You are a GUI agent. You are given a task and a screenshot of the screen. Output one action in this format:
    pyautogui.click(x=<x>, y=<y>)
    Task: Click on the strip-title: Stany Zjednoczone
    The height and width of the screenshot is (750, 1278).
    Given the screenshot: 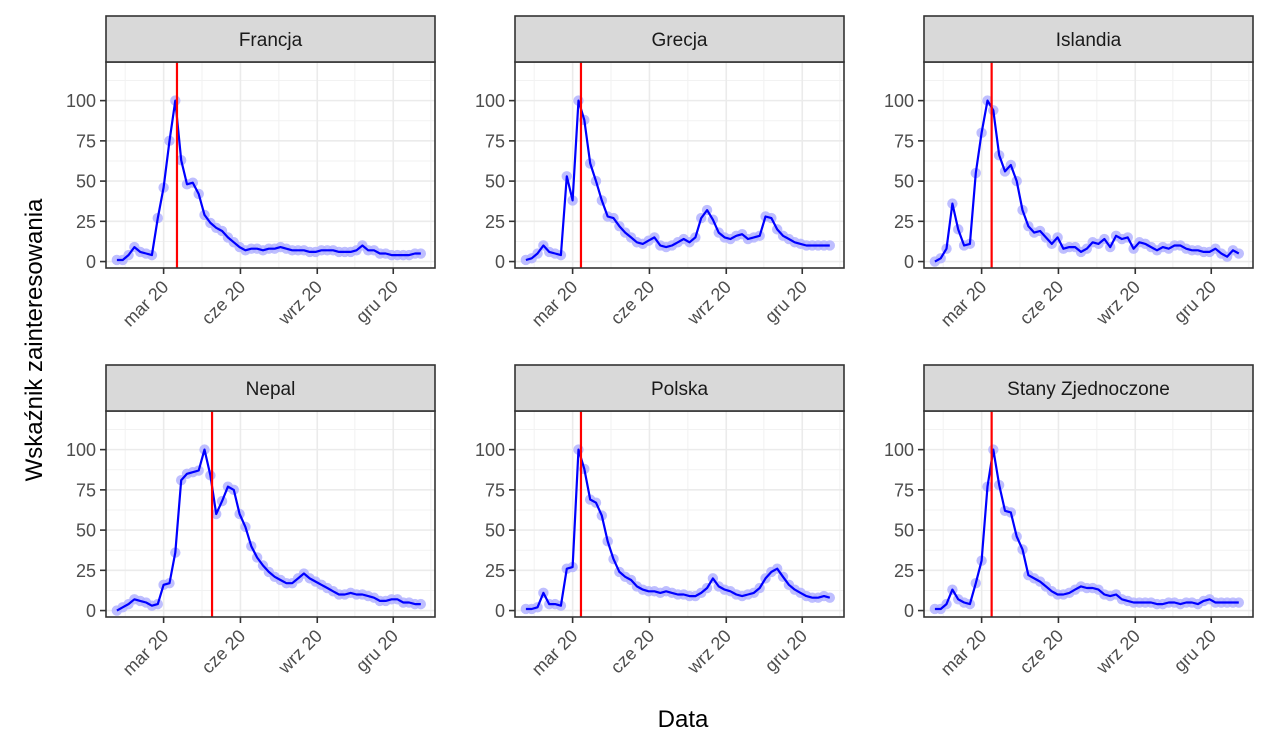 What is the action you would take?
    pyautogui.click(x=1088, y=389)
    